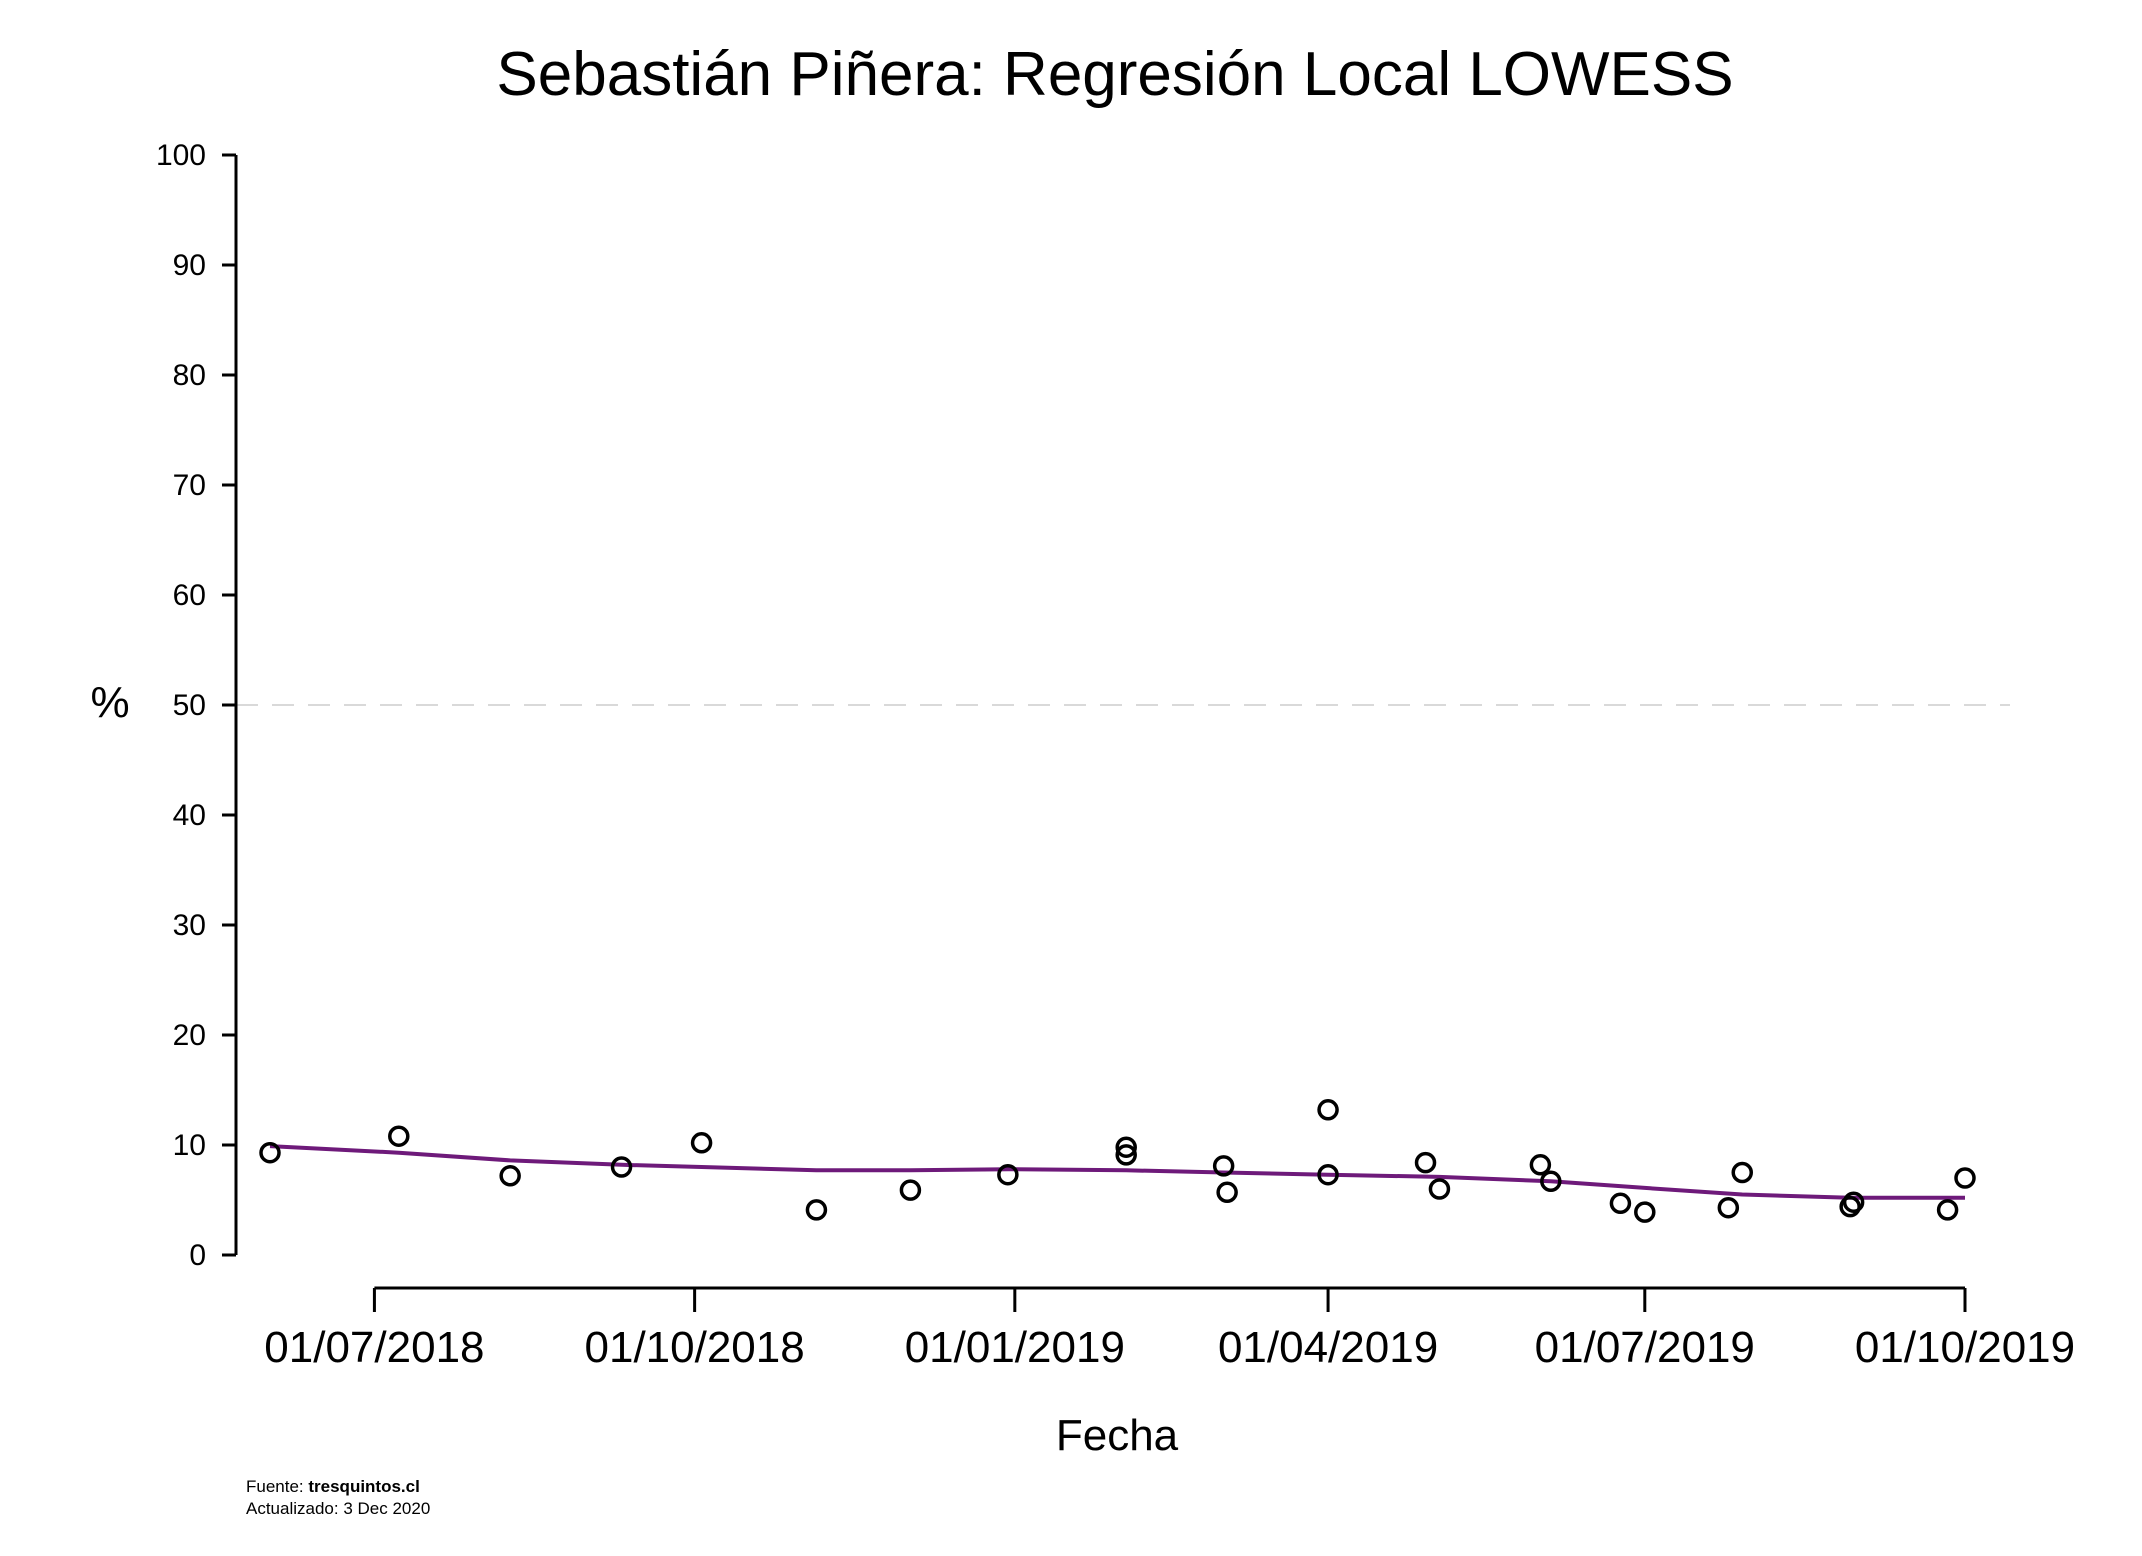 The height and width of the screenshot is (1556, 2142). Describe the element at coordinates (374, 1347) in the screenshot. I see `x-tick-label: 01/07/2018` at that location.